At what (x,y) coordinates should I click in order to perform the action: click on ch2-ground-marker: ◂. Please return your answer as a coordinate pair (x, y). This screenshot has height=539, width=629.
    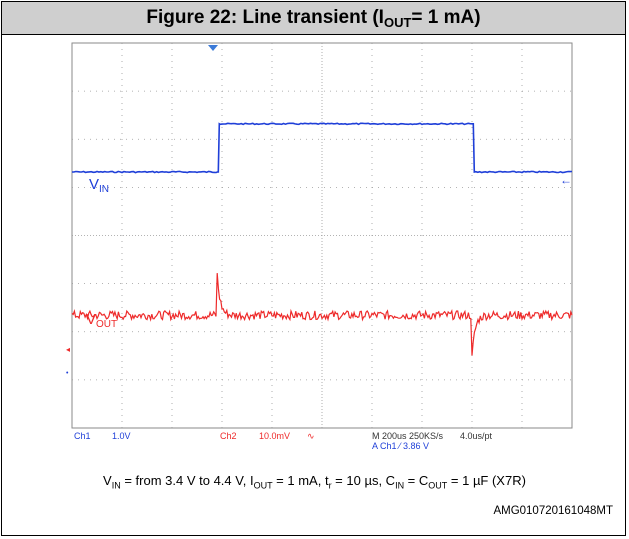
    Looking at the image, I should click on (68, 349).